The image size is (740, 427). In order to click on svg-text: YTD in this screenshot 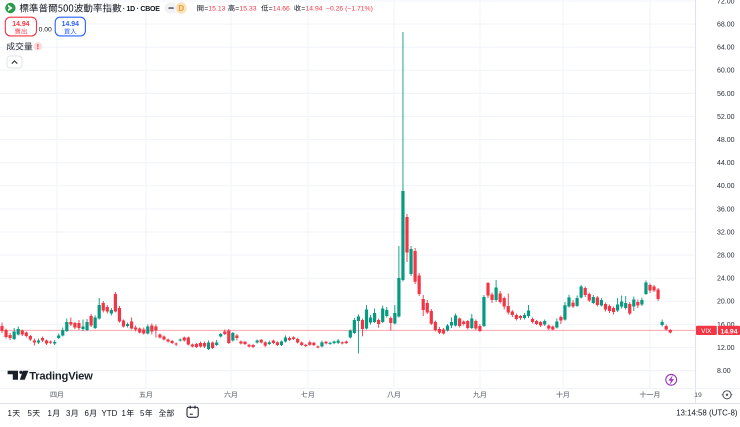, I will do `click(110, 413)`.